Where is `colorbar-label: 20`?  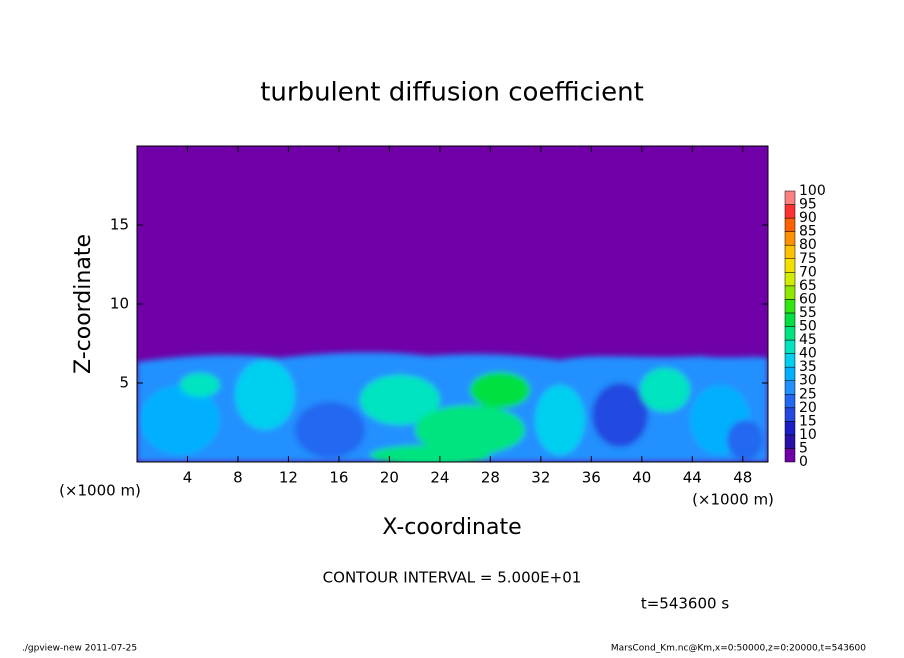 colorbar-label: 20 is located at coordinates (808, 408).